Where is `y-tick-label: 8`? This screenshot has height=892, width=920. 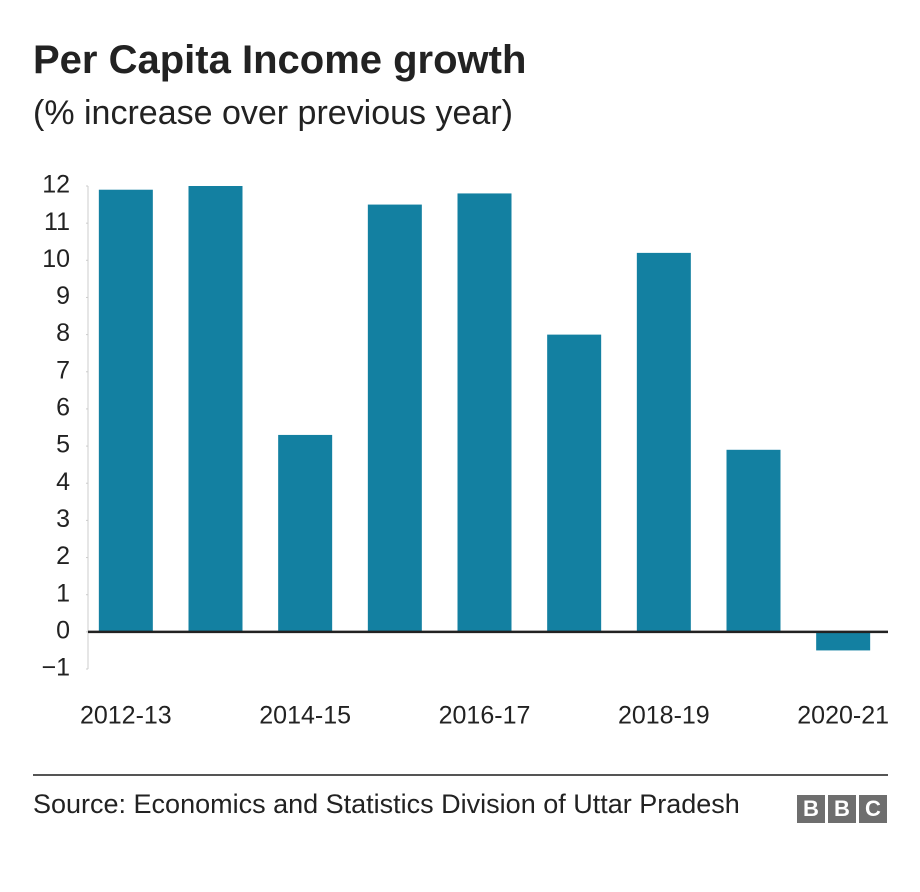
y-tick-label: 8 is located at coordinates (63, 333).